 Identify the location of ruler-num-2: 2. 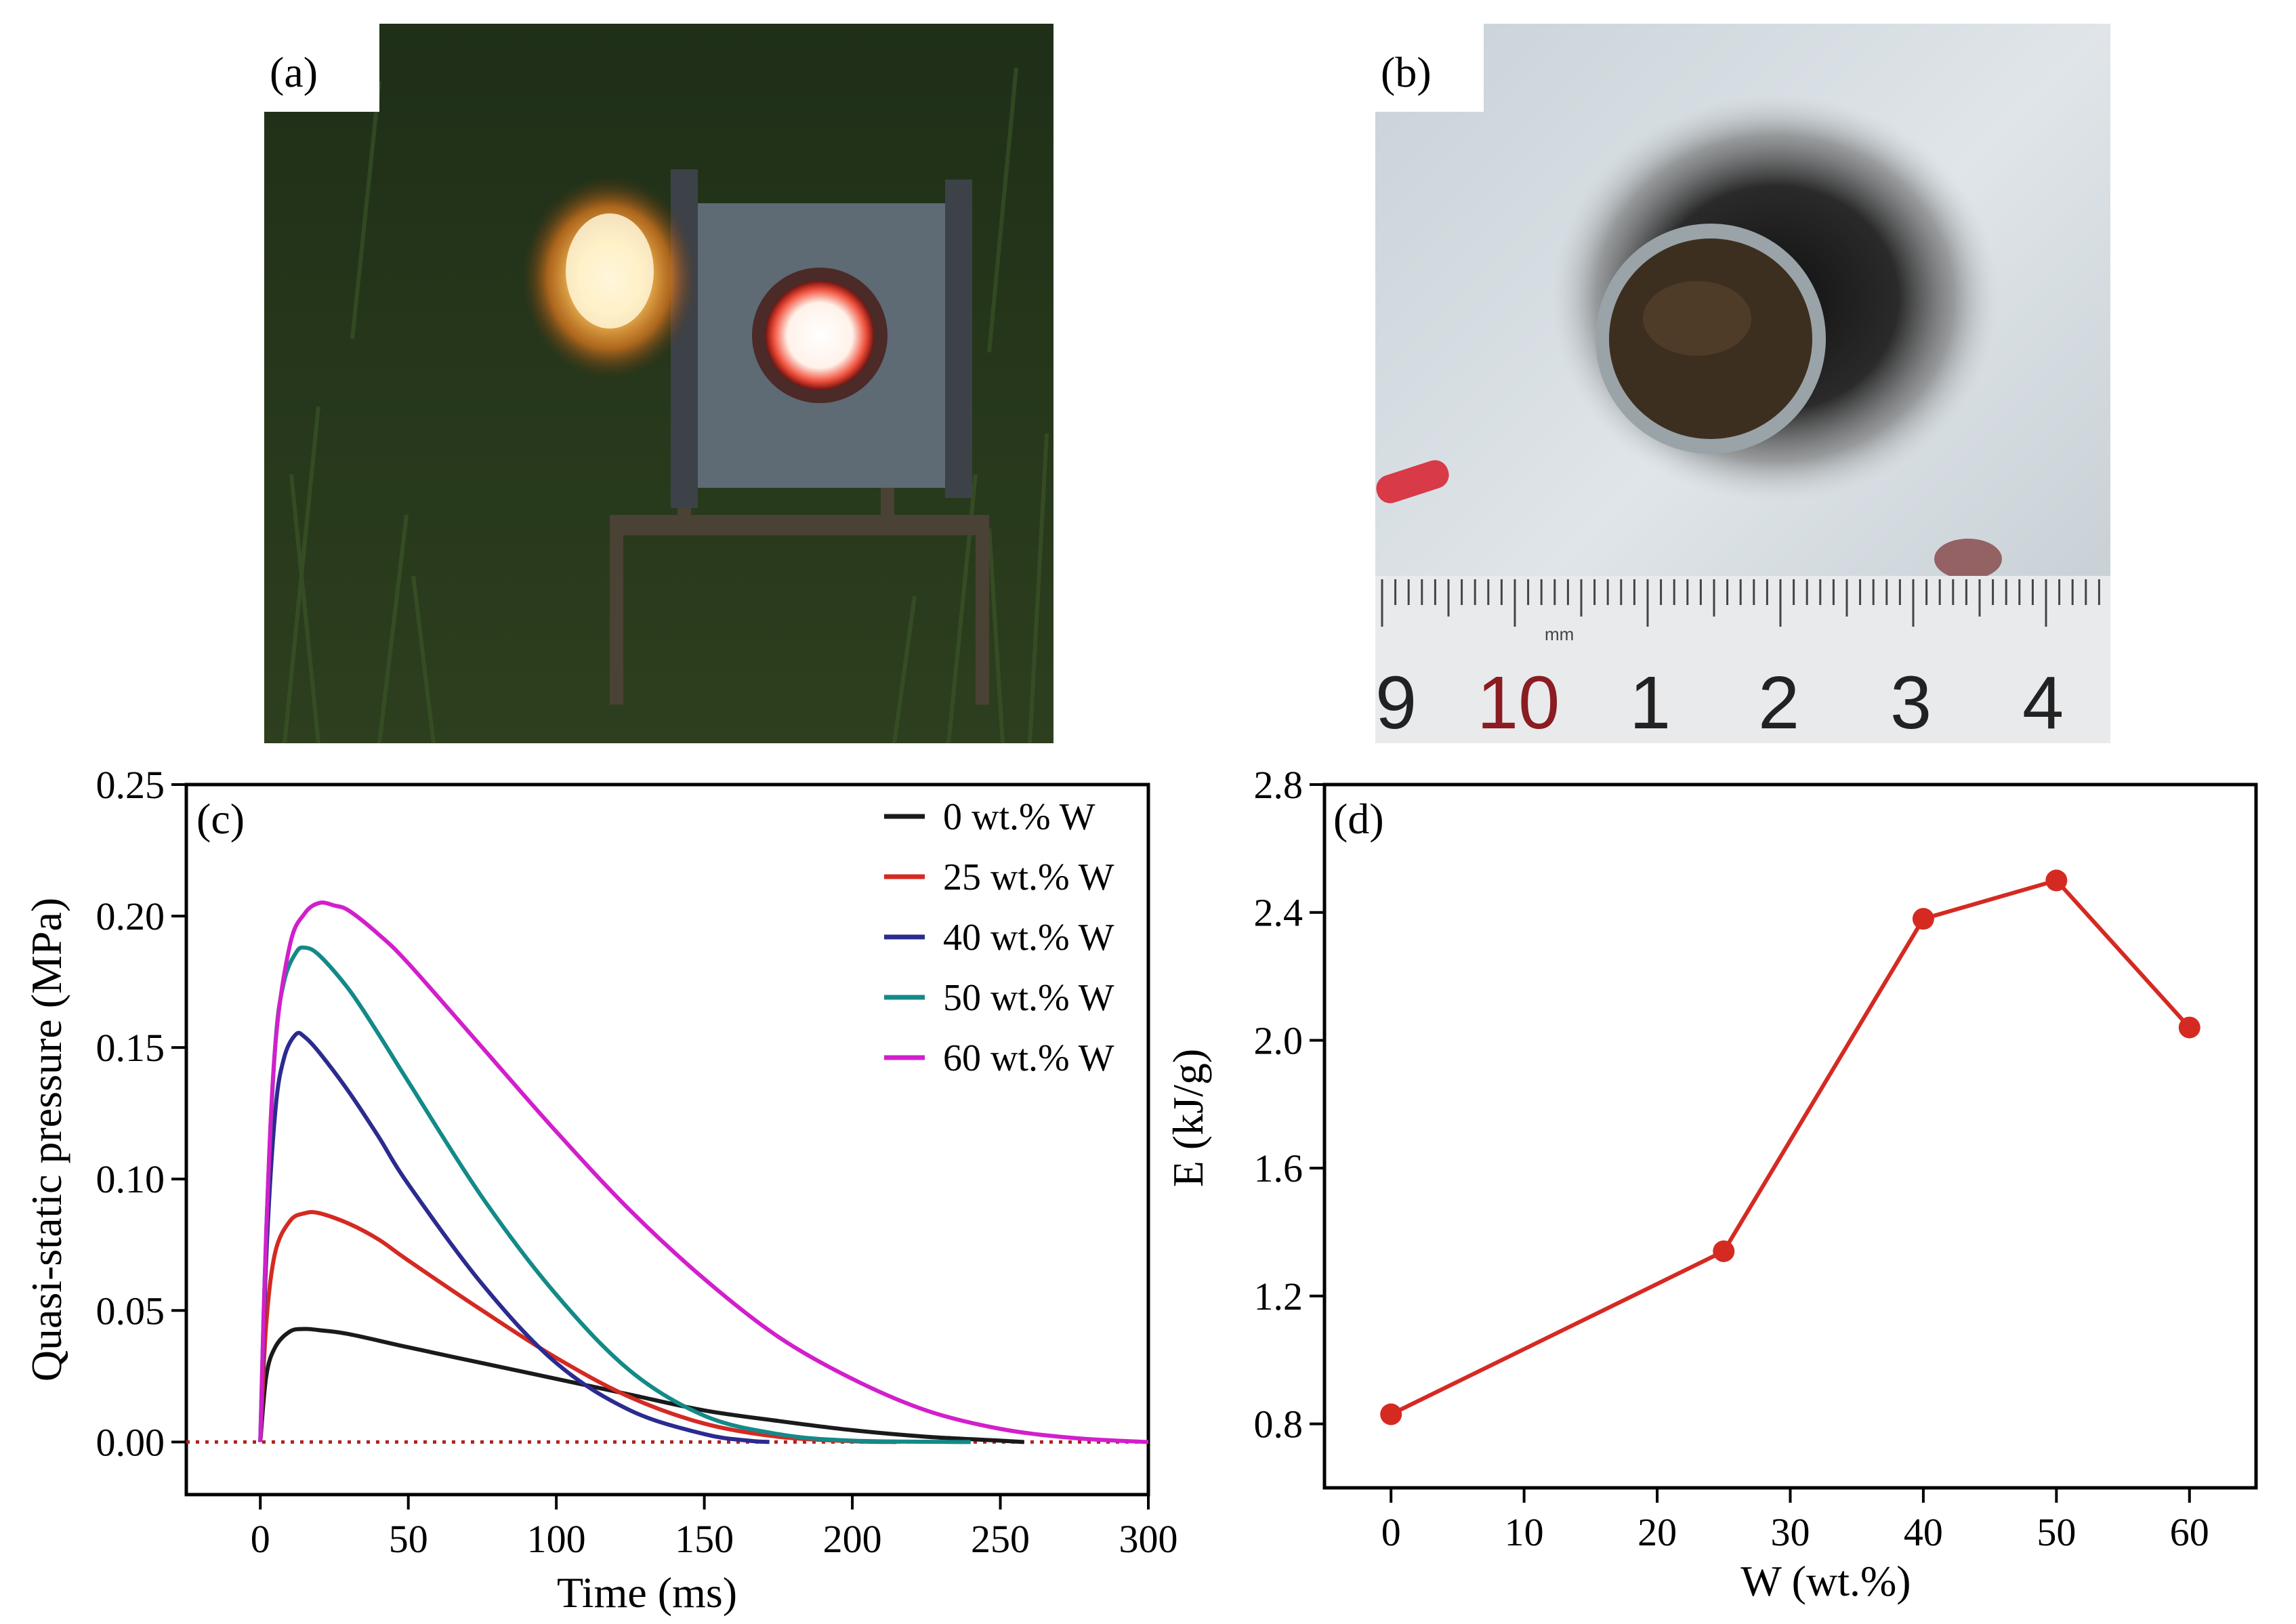
(1779, 703).